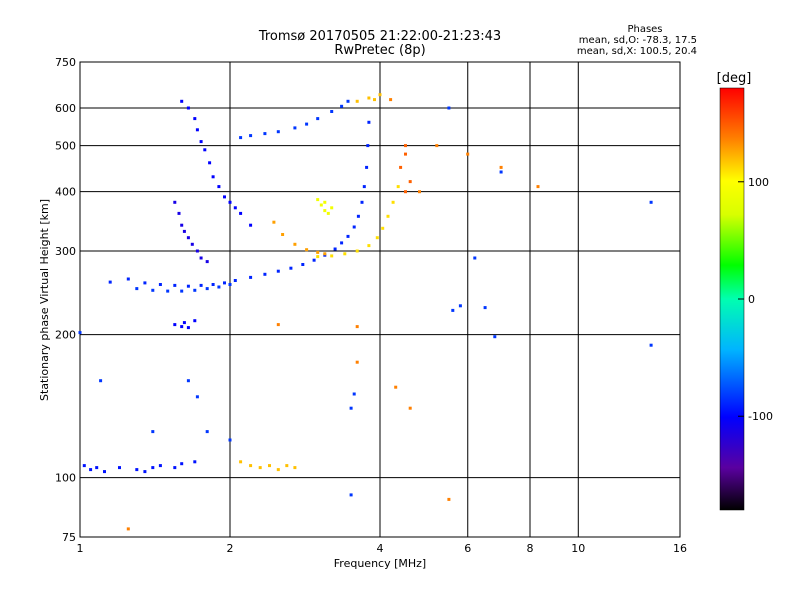 The width and height of the screenshot is (800, 600). Describe the element at coordinates (379, 50) in the screenshot. I see `chart-subtitle: RwPretec (8p)` at that location.